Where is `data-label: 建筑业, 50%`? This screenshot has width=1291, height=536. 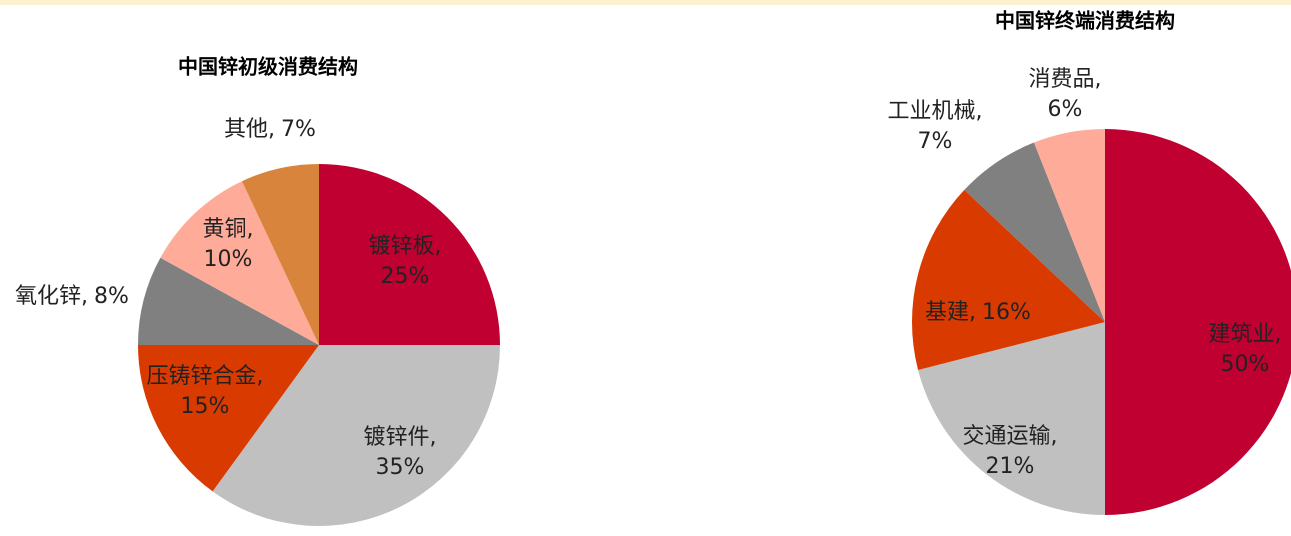 data-label: 建筑业, 50% is located at coordinates (1245, 349).